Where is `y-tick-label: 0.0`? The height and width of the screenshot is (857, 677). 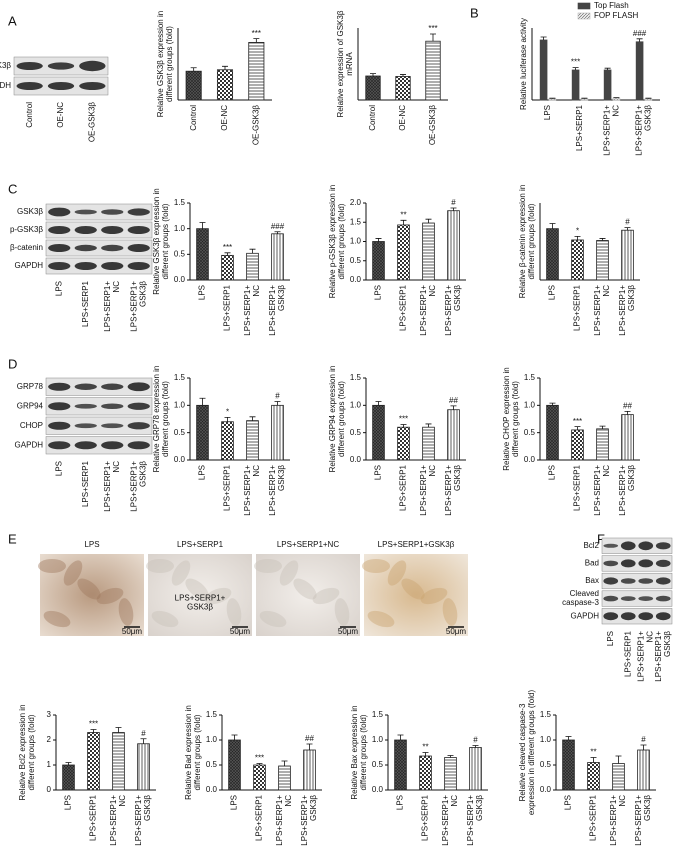 y-tick-label: 0.0 is located at coordinates (546, 789).